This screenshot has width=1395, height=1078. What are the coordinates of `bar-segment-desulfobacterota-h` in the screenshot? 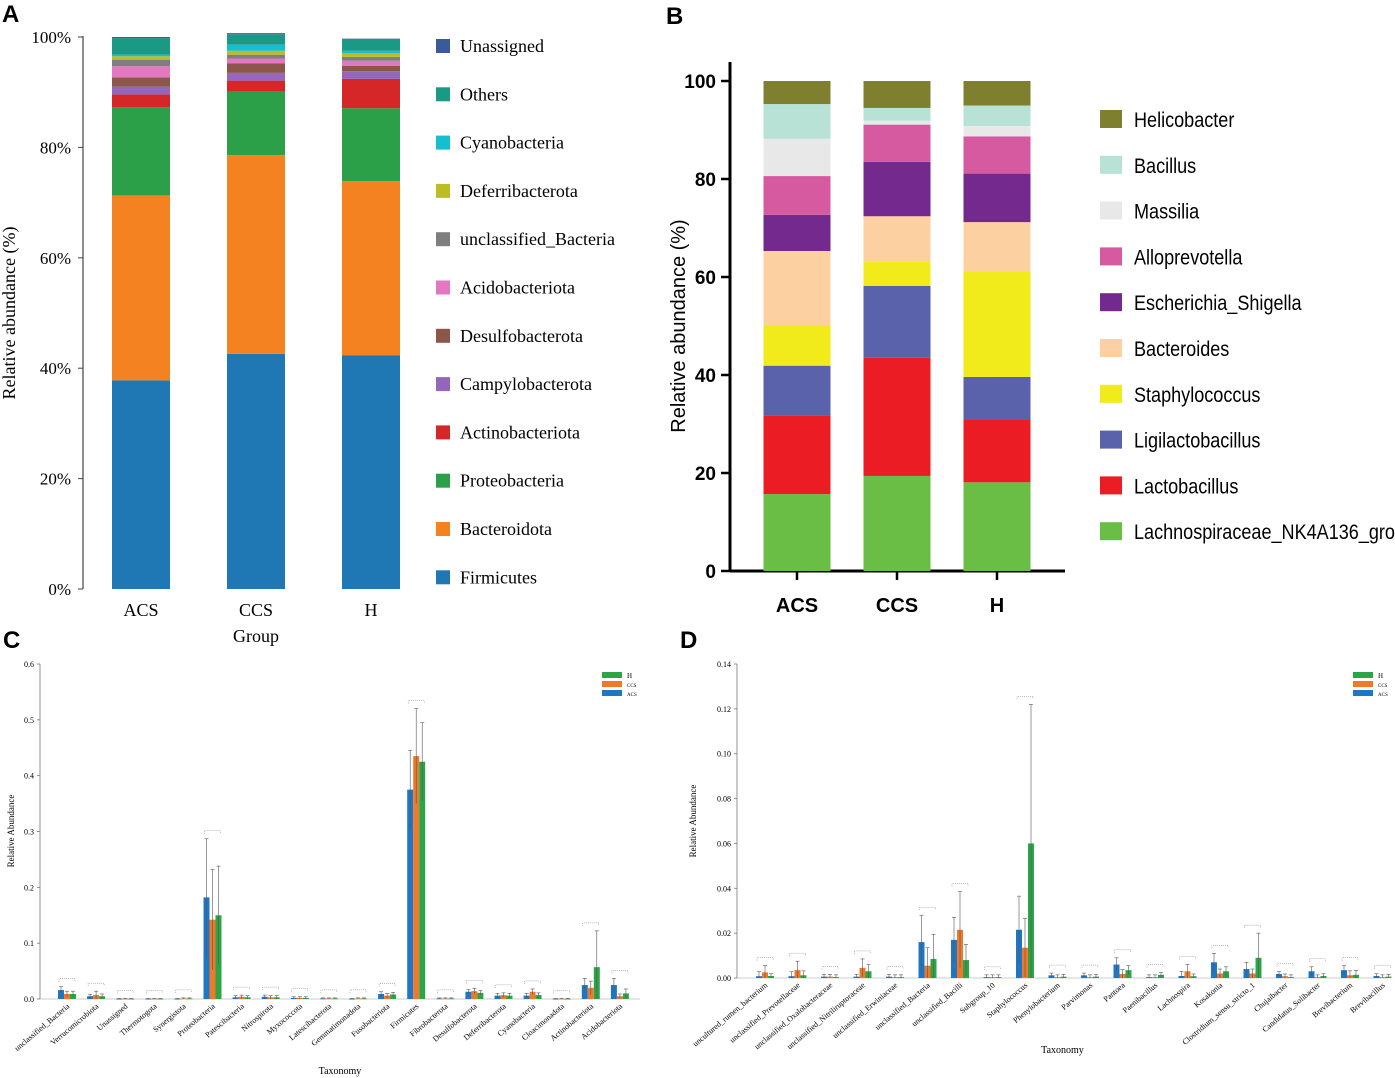 It's located at (371, 68).